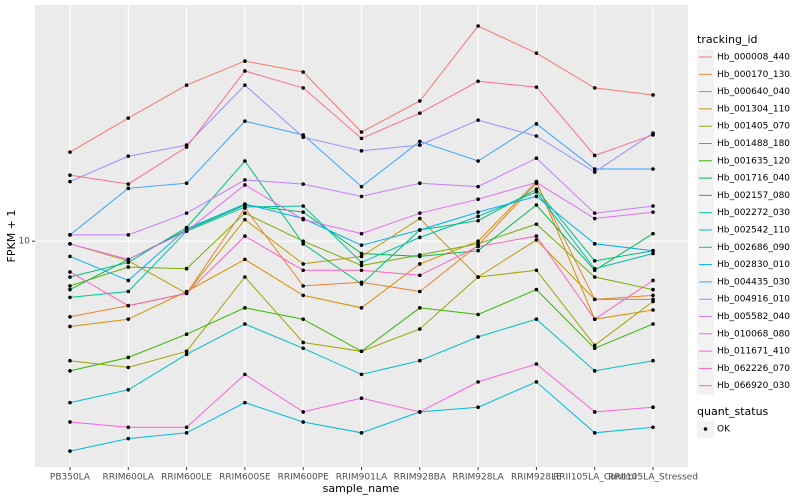  What do you see at coordinates (705, 429) in the screenshot?
I see `legend-swatch` at bounding box center [705, 429].